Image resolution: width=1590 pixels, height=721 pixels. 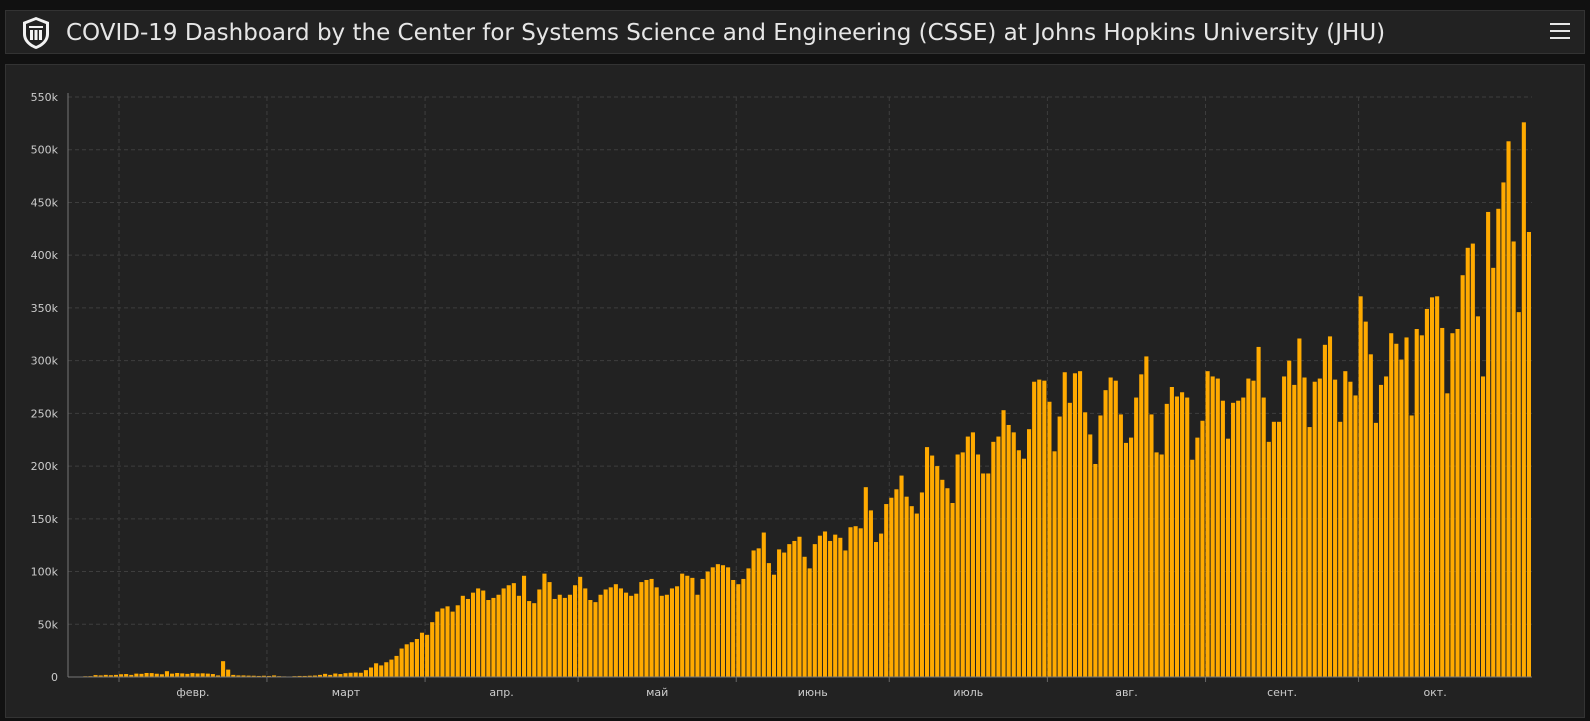 I want to click on x-tick-label: апр., so click(x=501, y=692).